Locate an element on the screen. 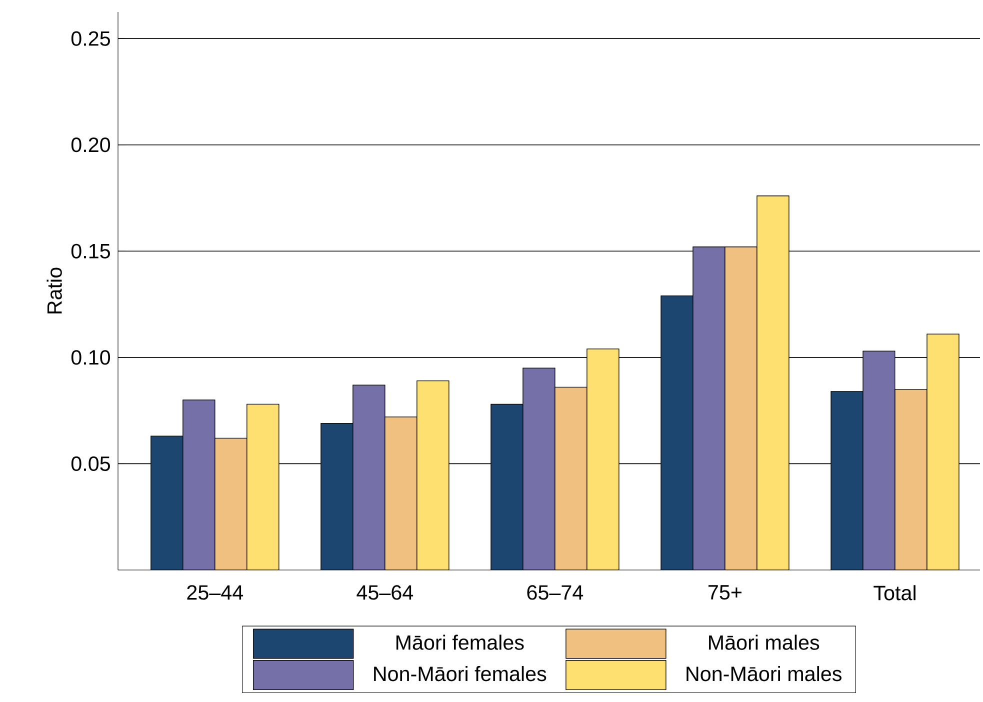 This screenshot has height=702, width=983. x-tick-label: 65–74 is located at coordinates (555, 592).